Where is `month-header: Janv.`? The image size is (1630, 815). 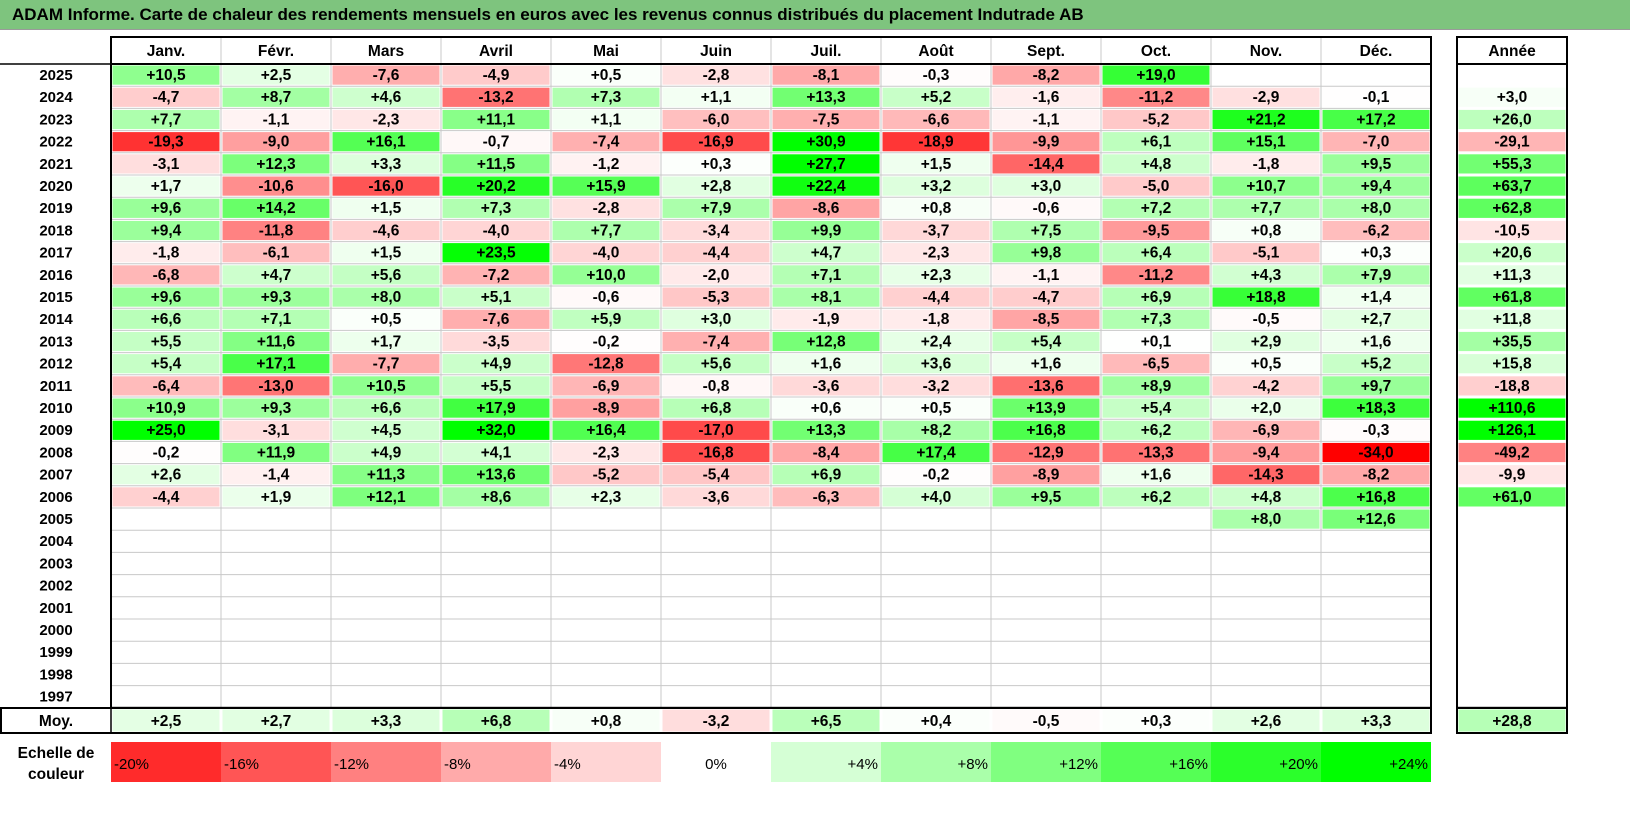
month-header: Janv. is located at coordinates (166, 51).